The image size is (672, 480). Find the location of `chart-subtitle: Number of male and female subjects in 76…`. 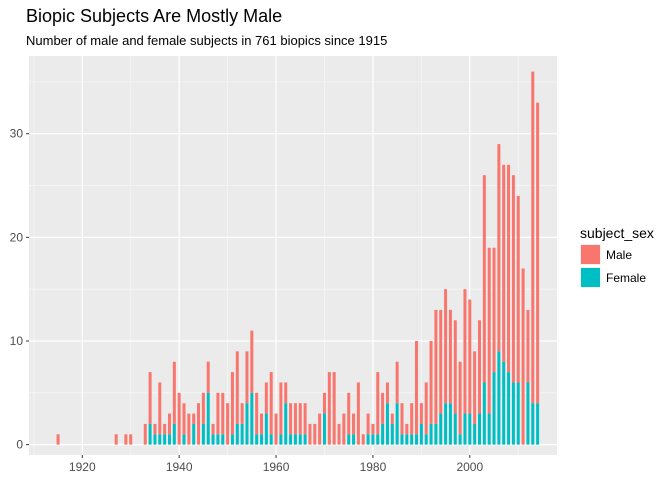

chart-subtitle: Number of male and female subjects in 76… is located at coordinates (207, 40).